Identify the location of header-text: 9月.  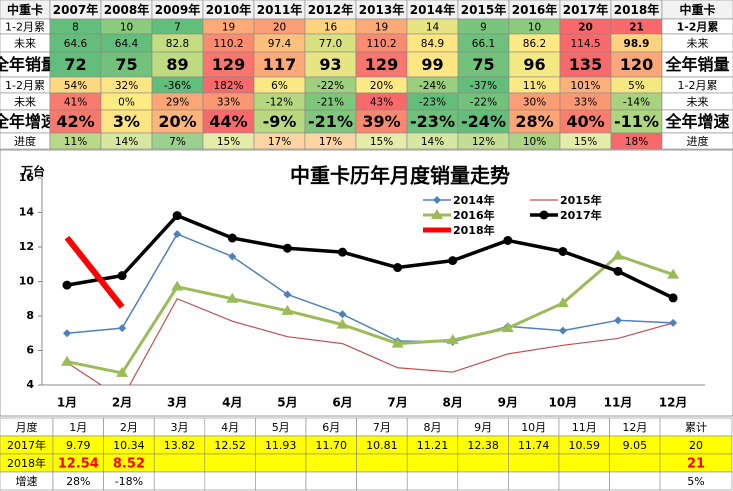
(483, 427).